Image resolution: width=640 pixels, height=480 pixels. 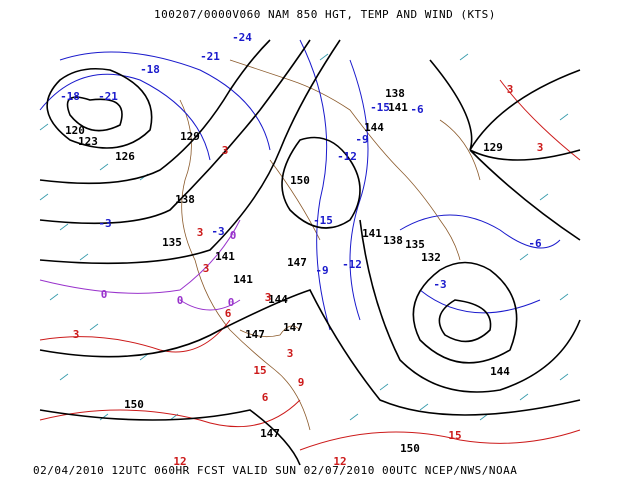 What do you see at coordinates (301, 382) in the screenshot?
I see `contour-label: 9` at bounding box center [301, 382].